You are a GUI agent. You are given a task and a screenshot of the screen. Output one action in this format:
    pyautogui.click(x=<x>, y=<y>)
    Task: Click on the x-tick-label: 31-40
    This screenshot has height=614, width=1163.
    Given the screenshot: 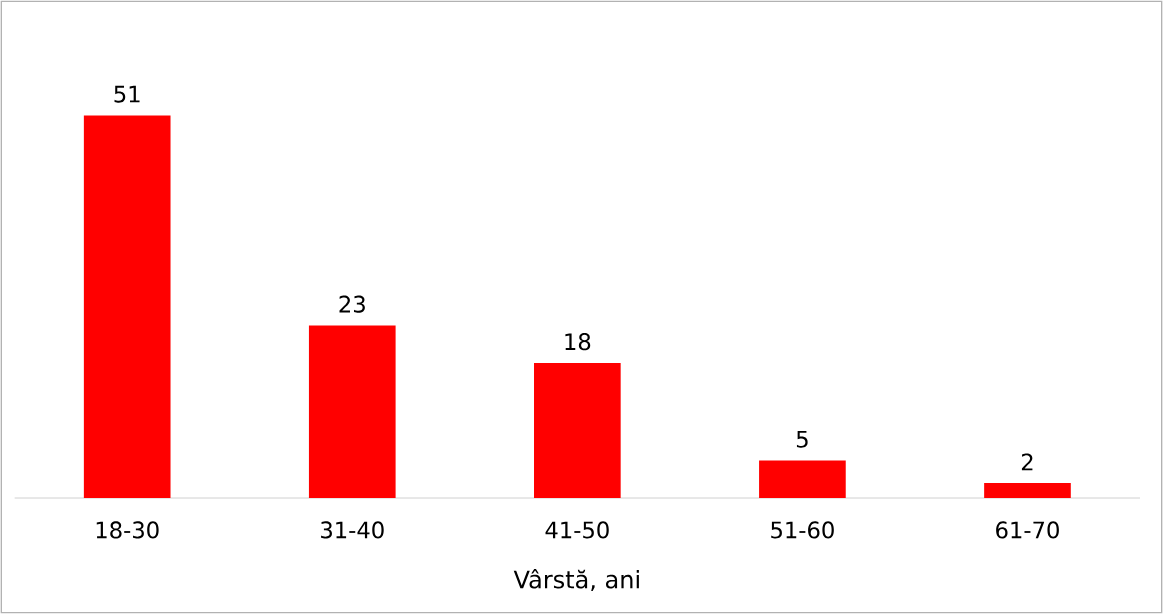 What is the action you would take?
    pyautogui.click(x=352, y=530)
    